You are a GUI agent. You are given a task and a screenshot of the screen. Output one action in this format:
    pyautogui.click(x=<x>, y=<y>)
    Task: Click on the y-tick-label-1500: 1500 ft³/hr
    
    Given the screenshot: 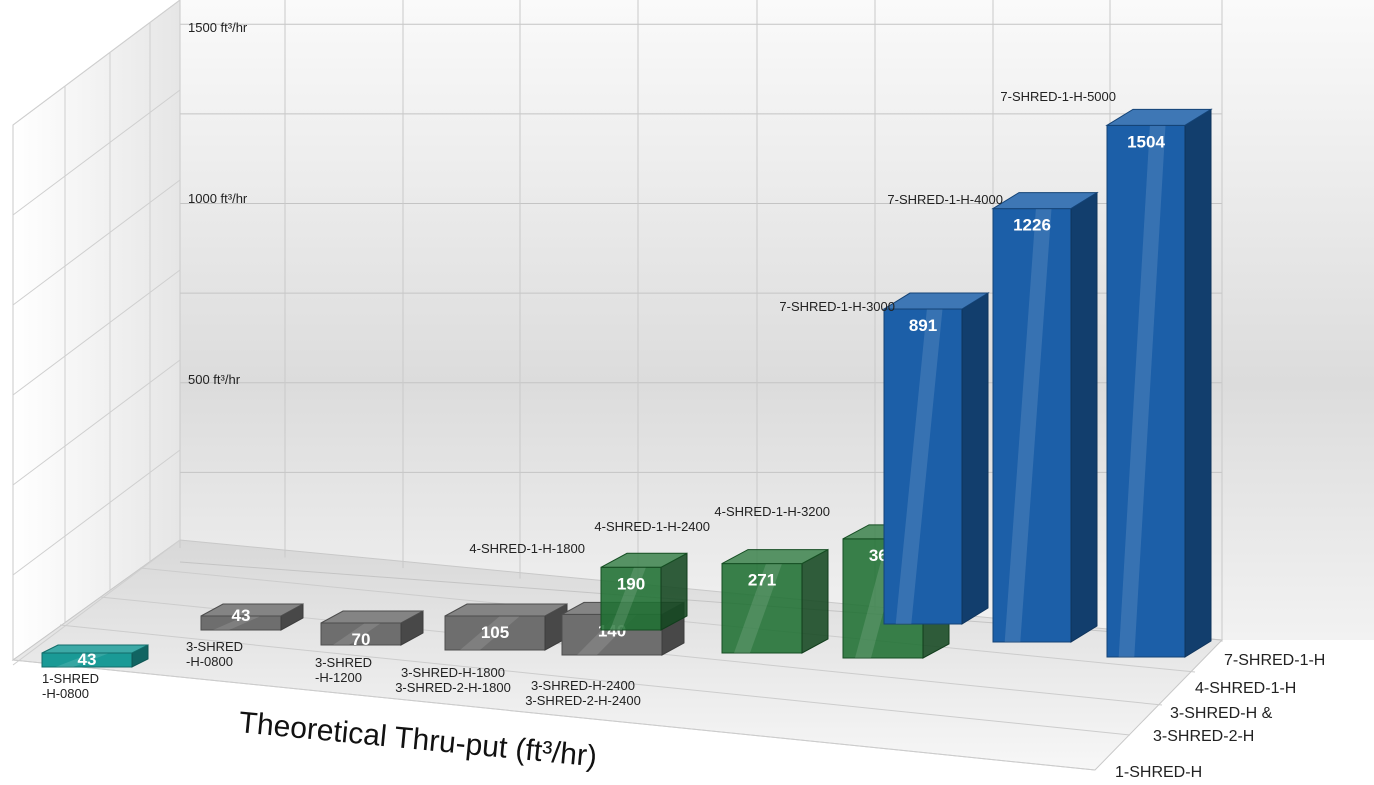 What is the action you would take?
    pyautogui.click(x=218, y=27)
    